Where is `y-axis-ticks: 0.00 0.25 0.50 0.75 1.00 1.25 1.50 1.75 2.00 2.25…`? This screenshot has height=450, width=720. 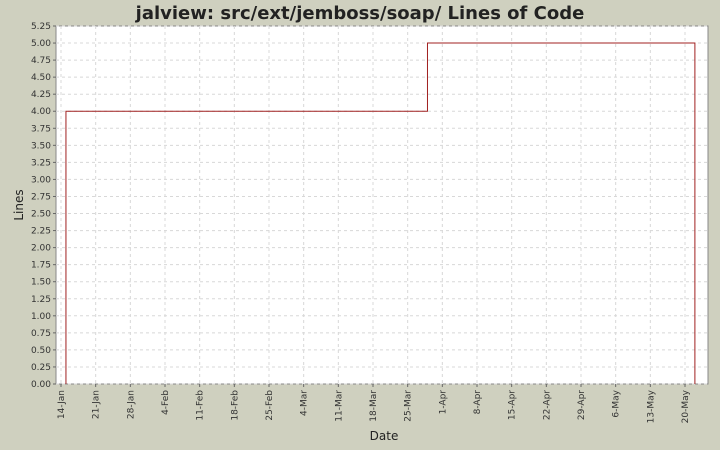 y-axis-ticks: 0.00 0.25 0.50 0.75 1.00 1.25 1.50 1.75 2.00 2.25… is located at coordinates (43, 206).